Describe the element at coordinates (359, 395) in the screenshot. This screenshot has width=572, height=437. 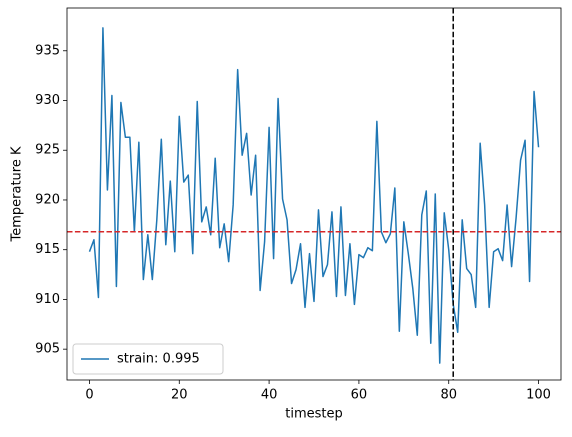
I see `x-tick-label: 60` at that location.